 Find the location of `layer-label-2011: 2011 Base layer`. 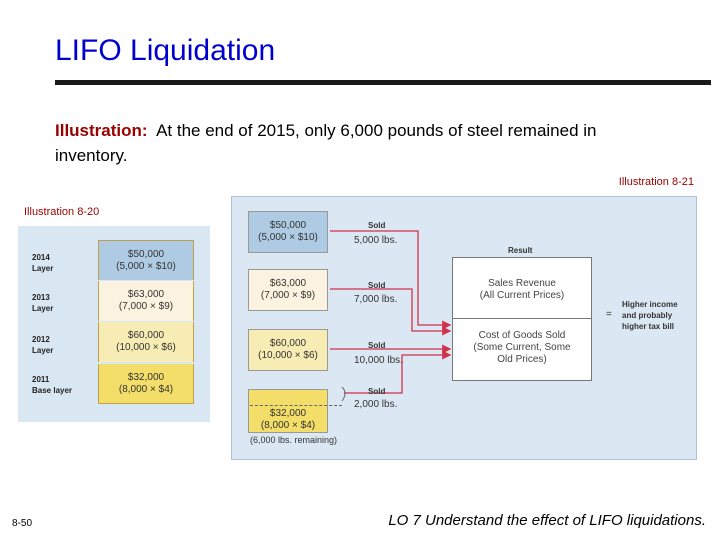

layer-label-2011: 2011 Base layer is located at coordinates (52, 385).